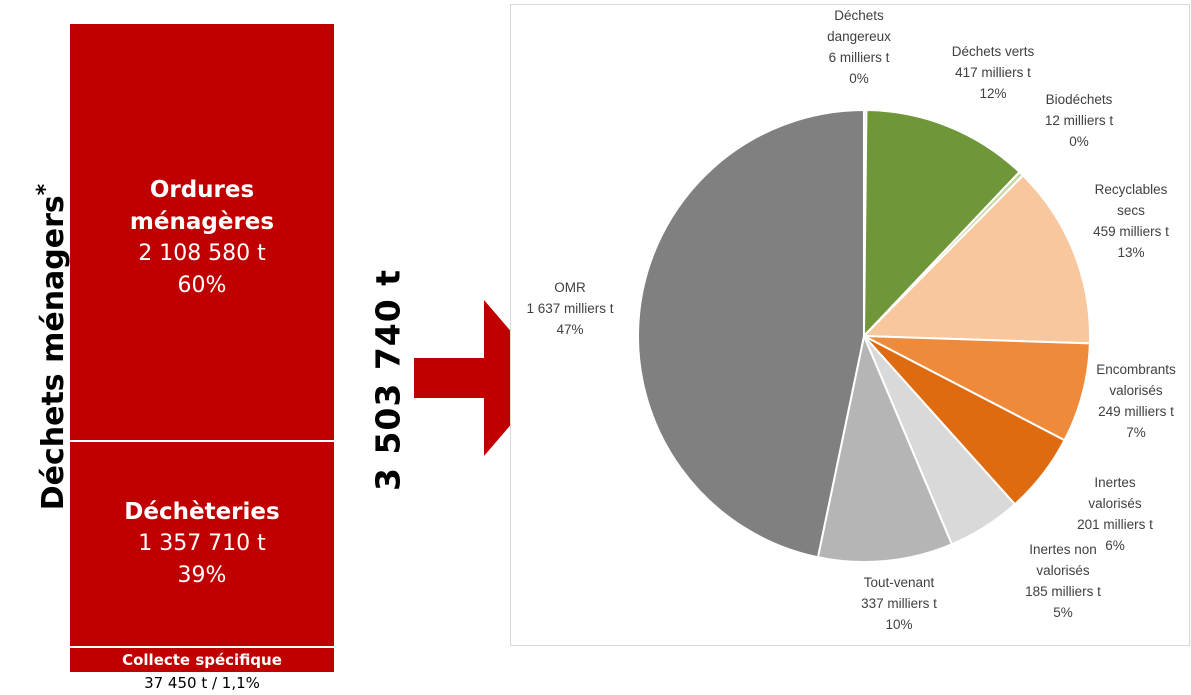 The width and height of the screenshot is (1191, 695). I want to click on slice-label-line: 201 milliers t, so click(1115, 524).